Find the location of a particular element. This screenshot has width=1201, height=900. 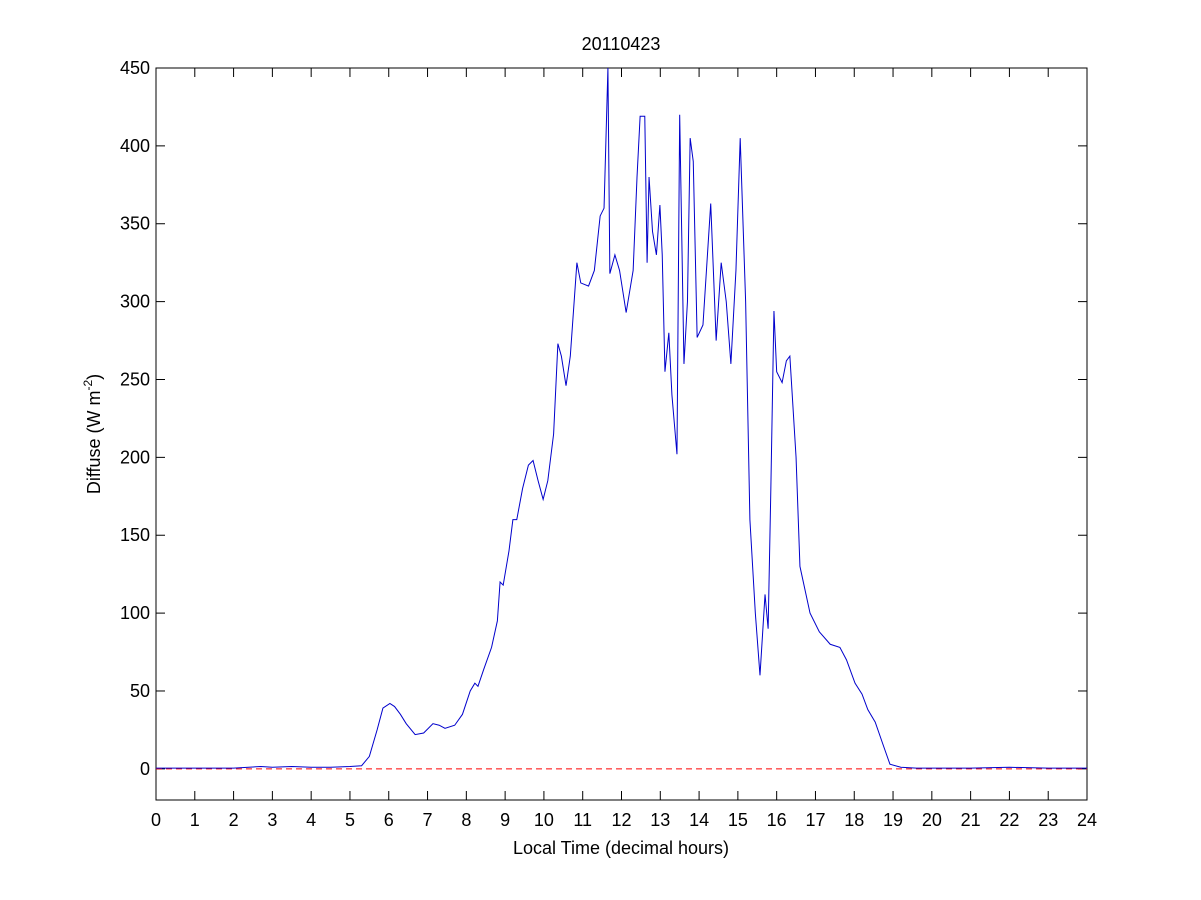

y-tick-label: 200 is located at coordinates (135, 457).